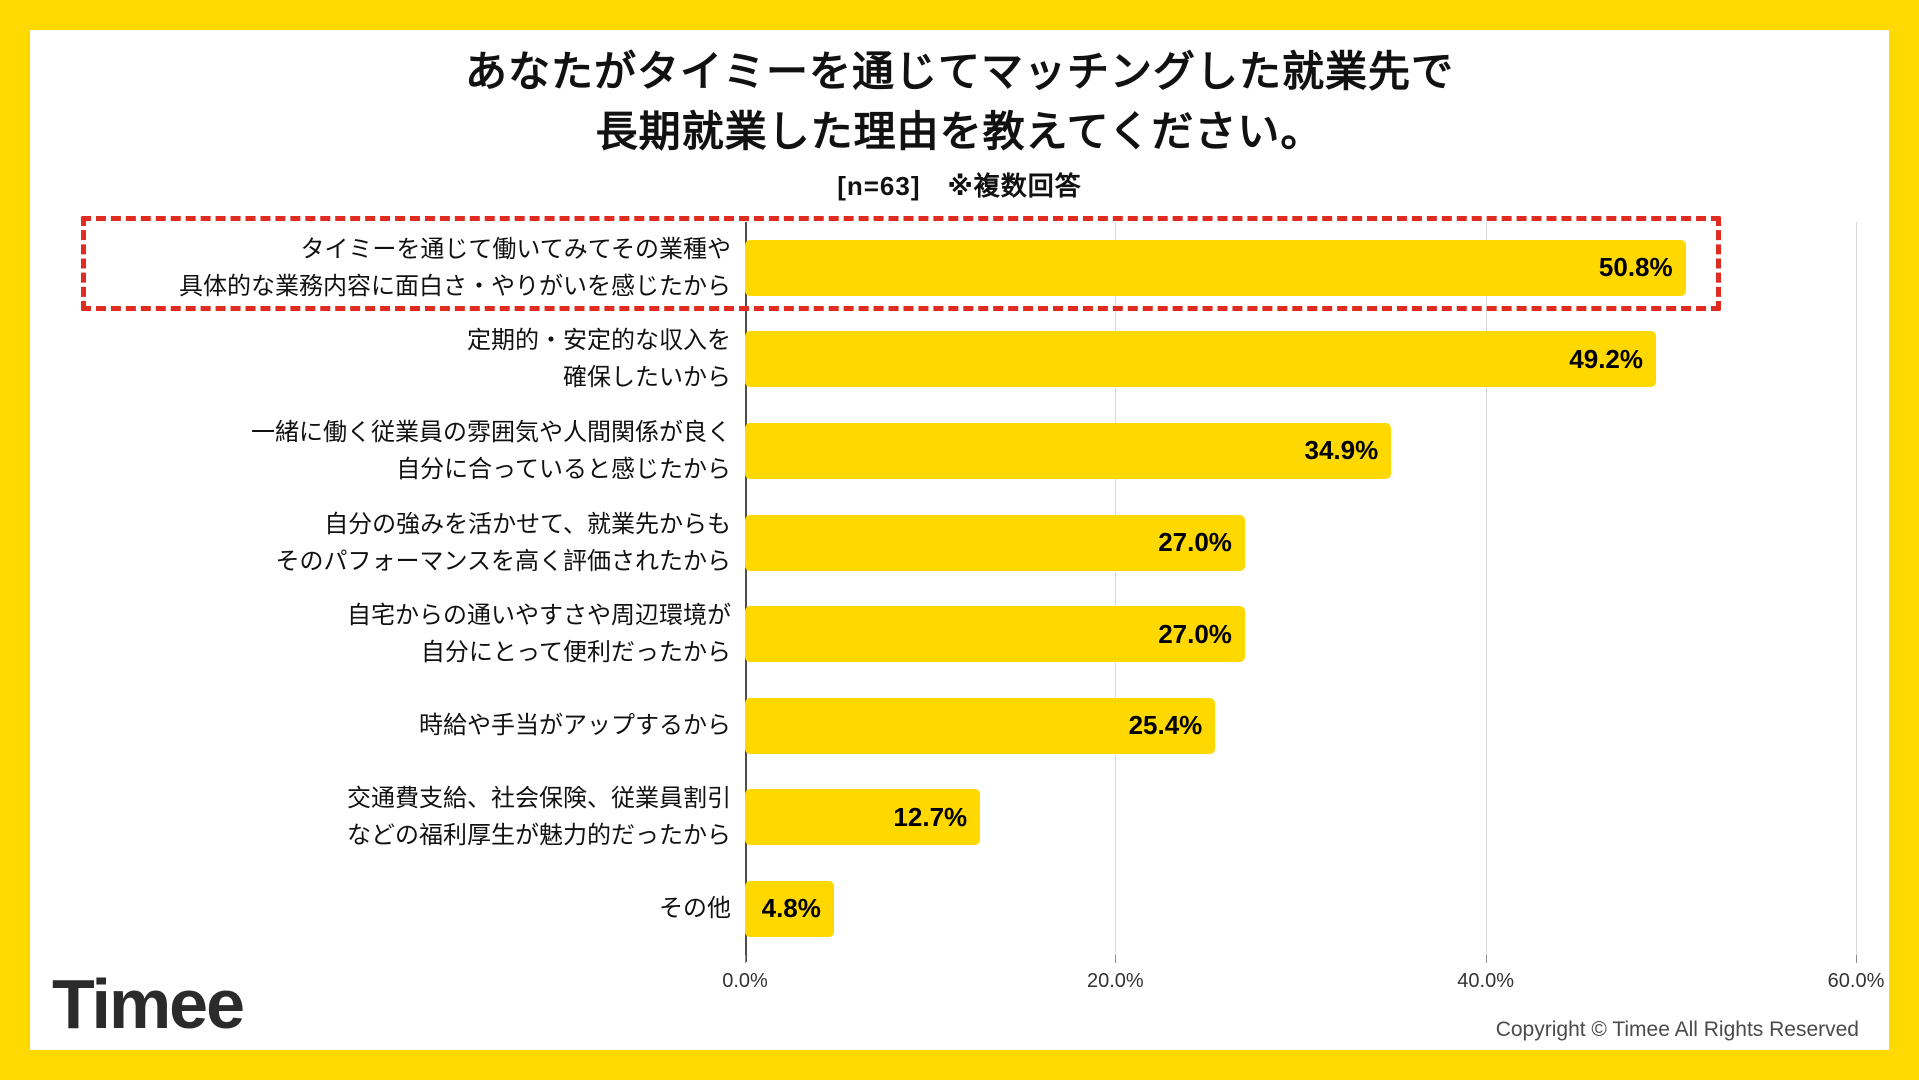 This screenshot has height=1080, width=1919. I want to click on bar-1: 50.8%, so click(1215, 267).